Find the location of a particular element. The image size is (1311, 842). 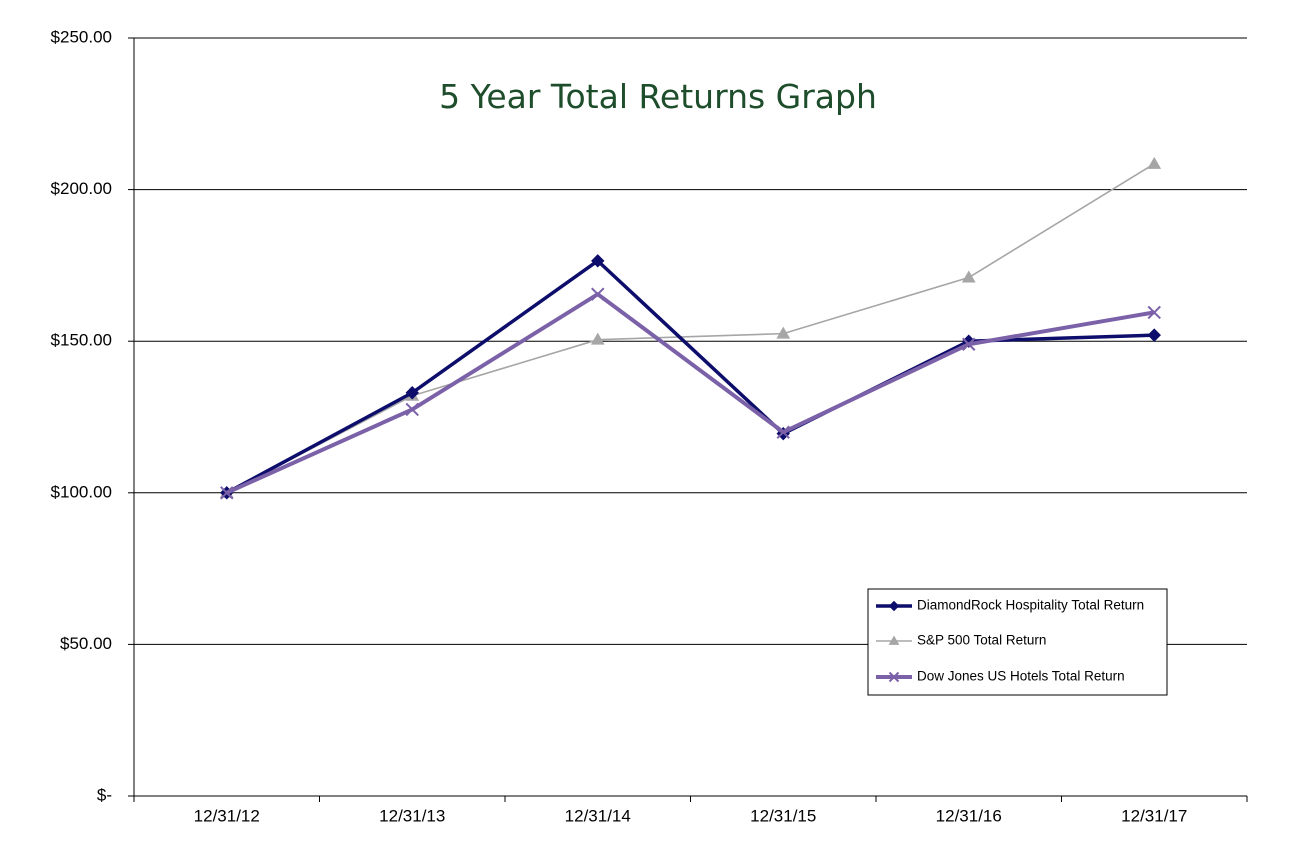

x-tick-label: 12/31/17 is located at coordinates (1154, 815).